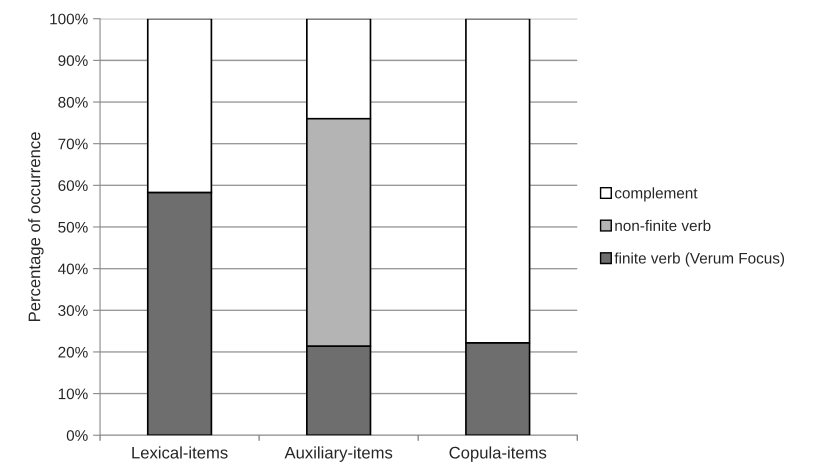  I want to click on x-tick-label: Auxiliary-items, so click(338, 454).